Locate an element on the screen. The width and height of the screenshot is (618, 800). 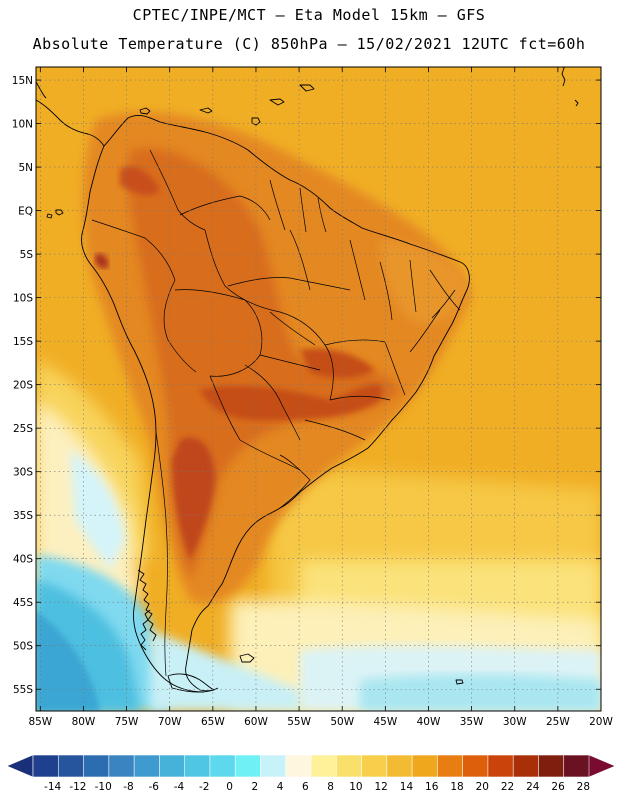
lon-label: 30W is located at coordinates (515, 722).